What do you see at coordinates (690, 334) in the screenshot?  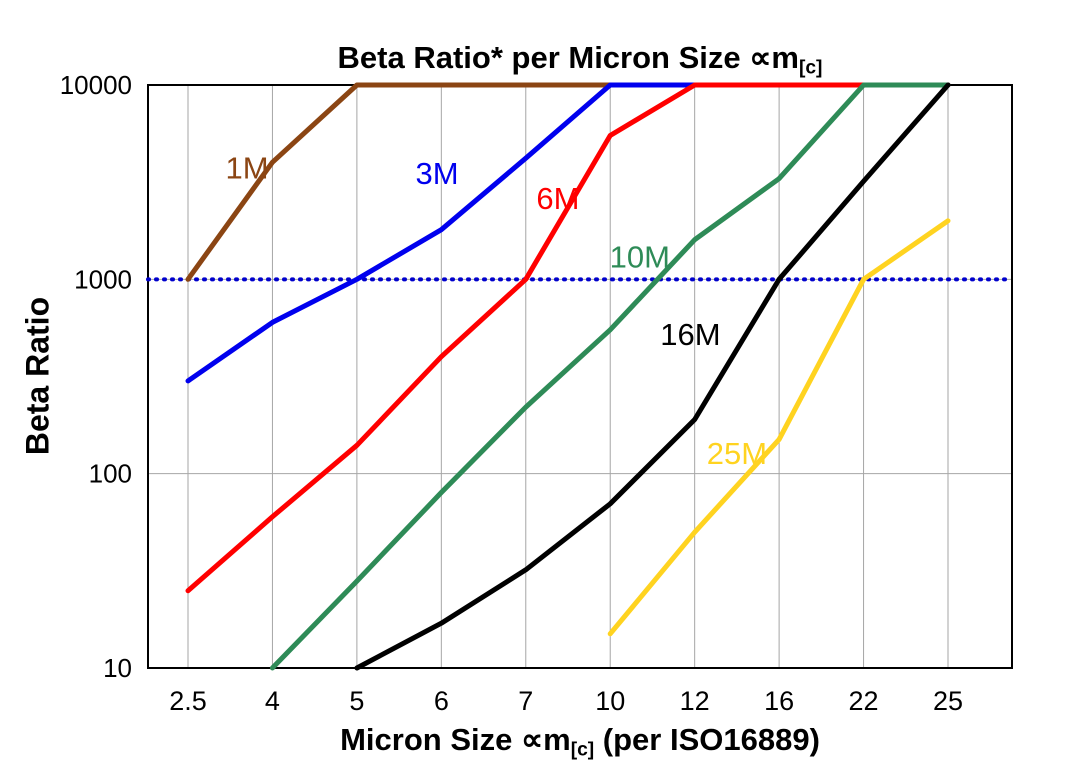 I see `series-label-16M: 16M` at bounding box center [690, 334].